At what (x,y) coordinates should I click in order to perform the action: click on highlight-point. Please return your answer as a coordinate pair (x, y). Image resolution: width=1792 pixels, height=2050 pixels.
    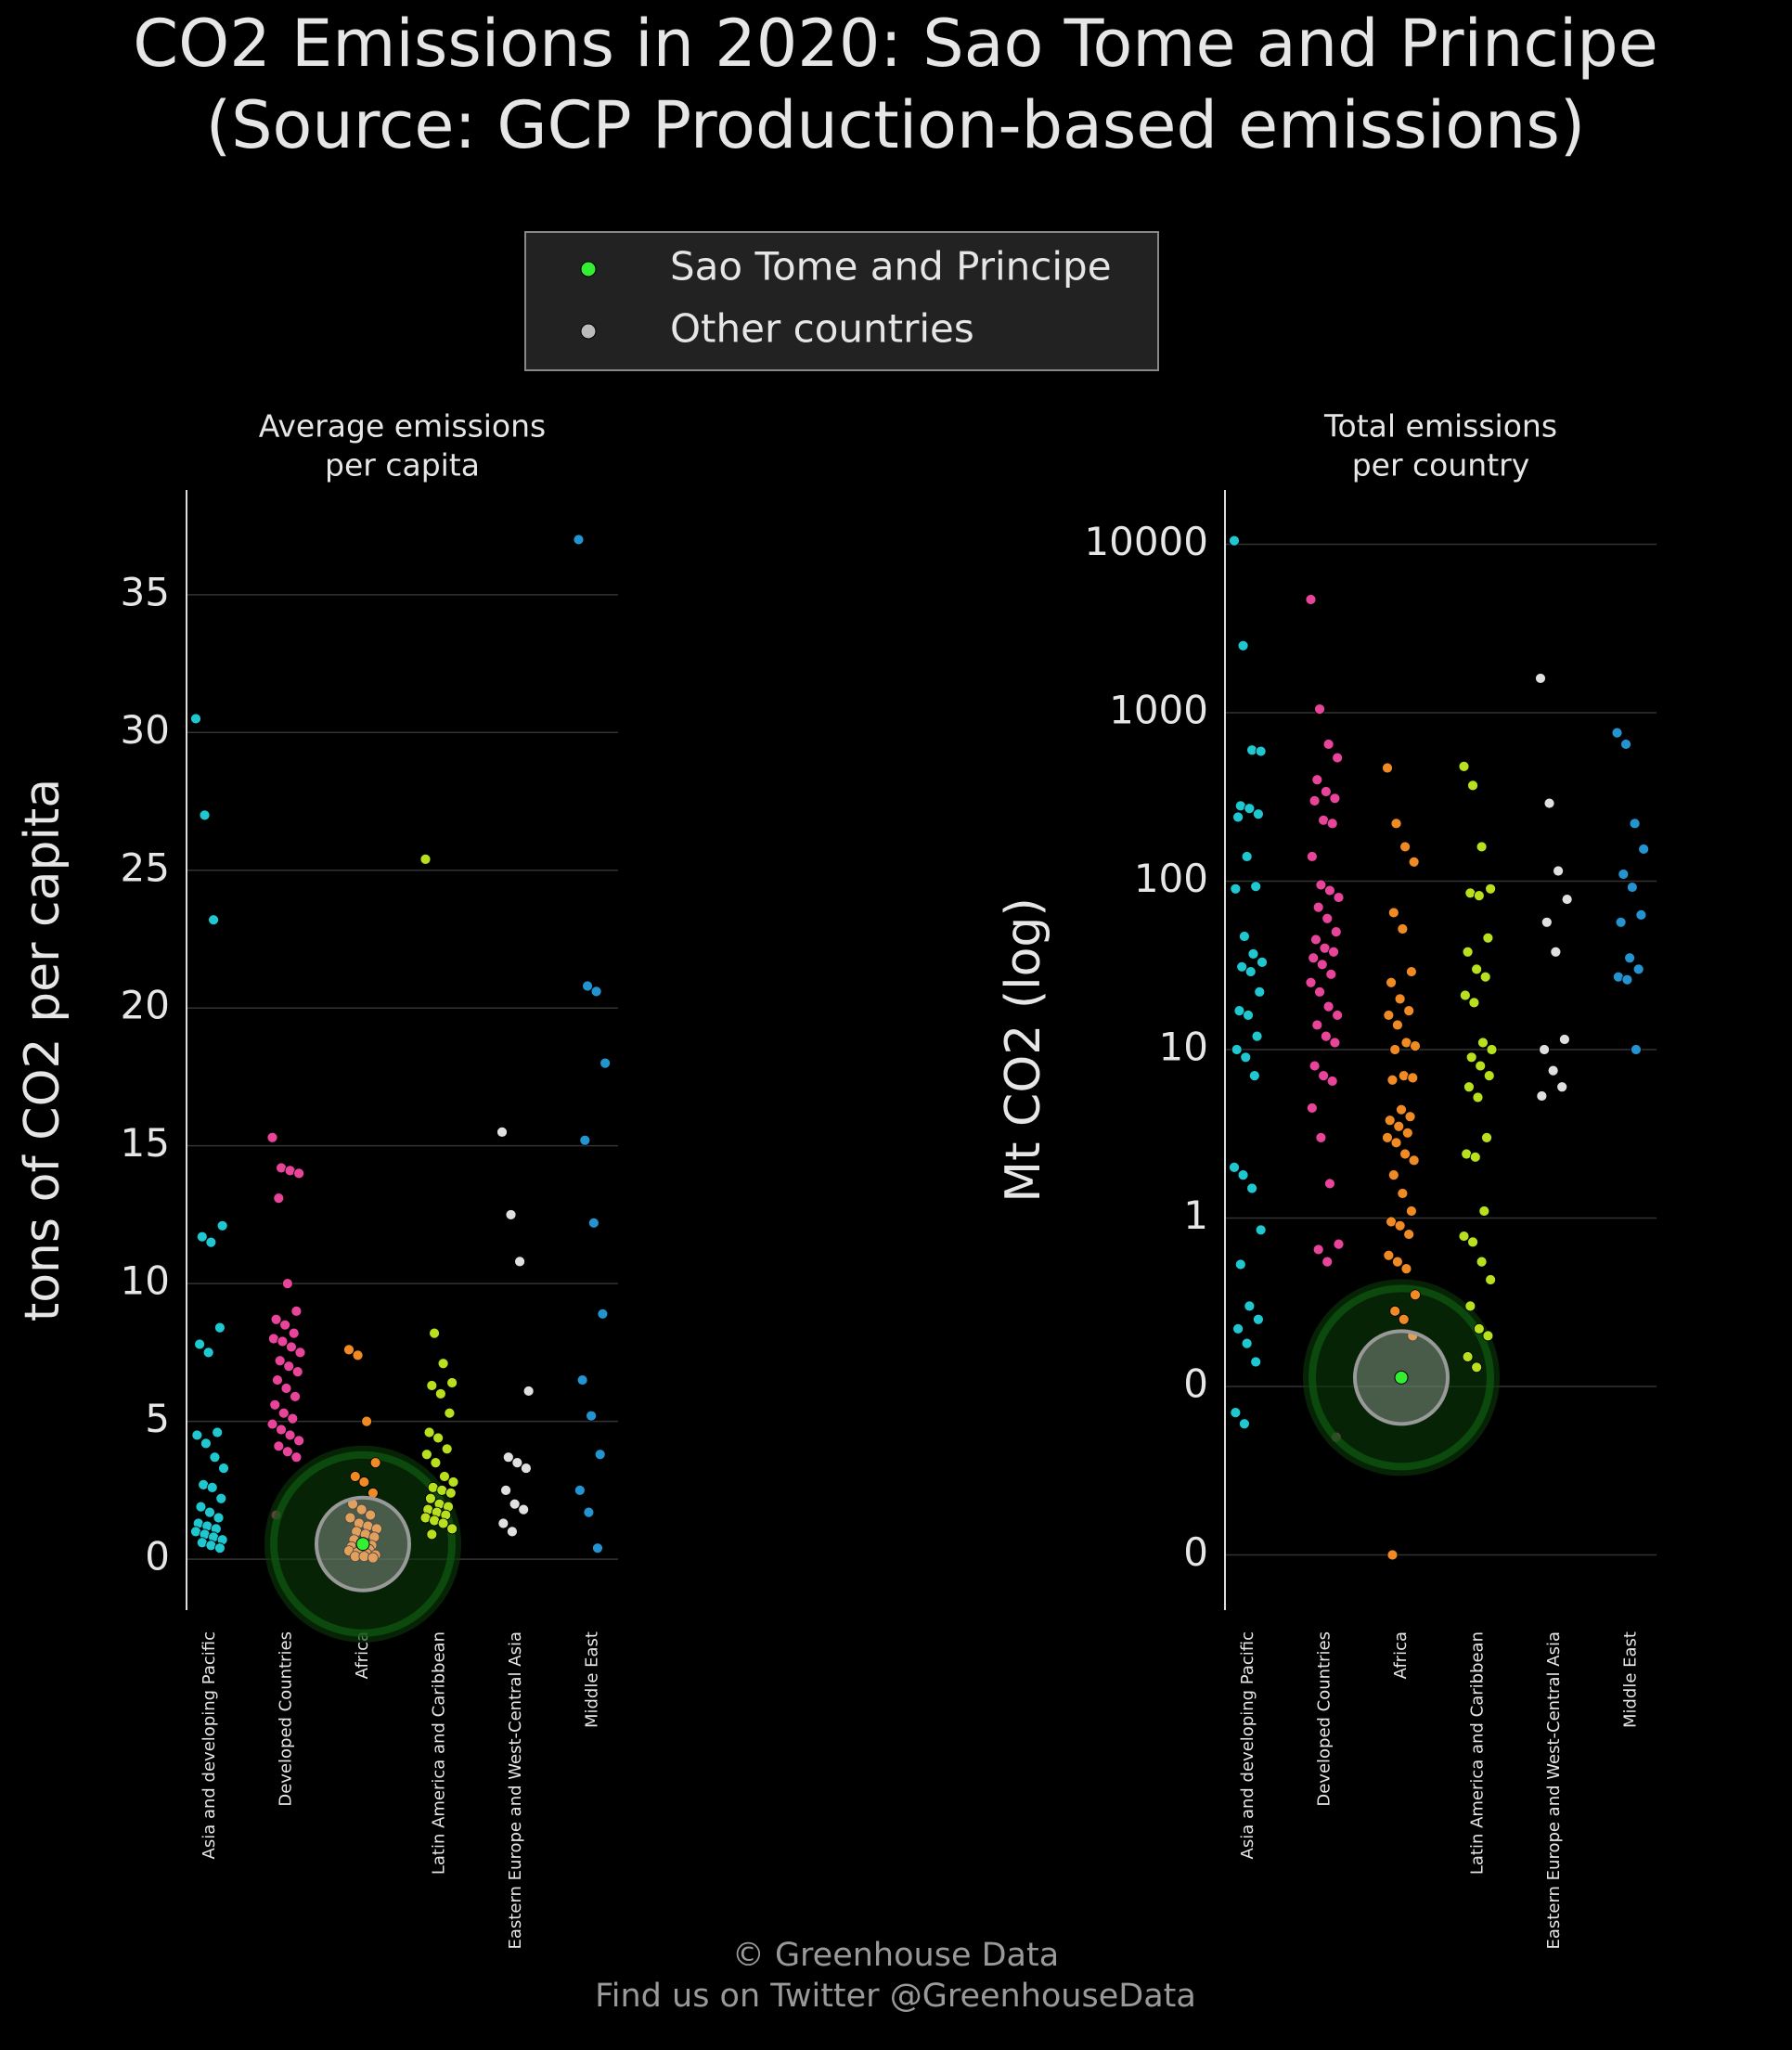
    Looking at the image, I should click on (362, 1545).